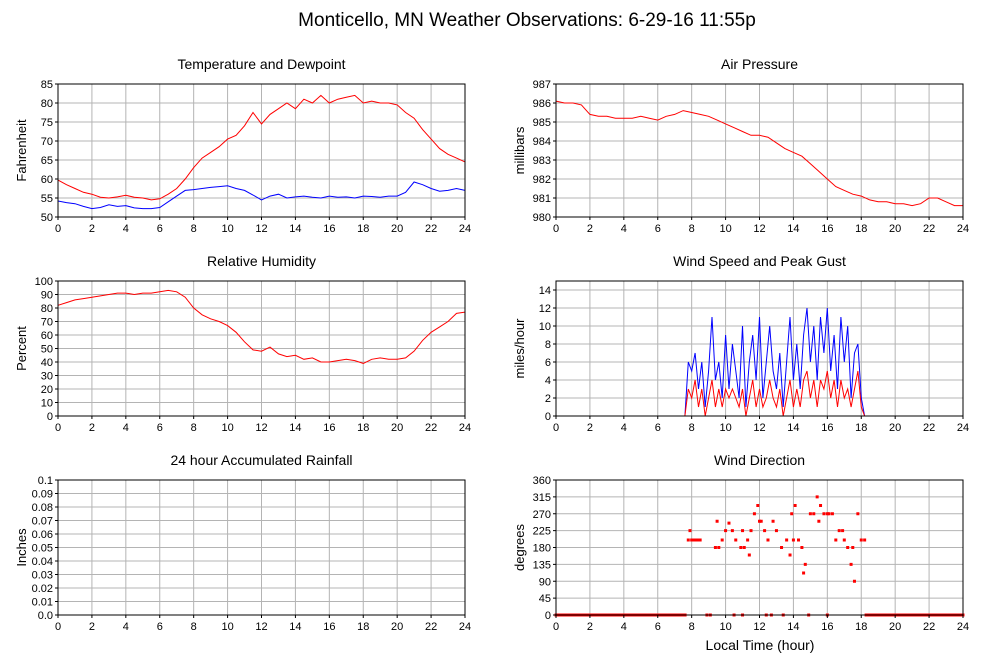  What do you see at coordinates (42, 603) in the screenshot?
I see `rain-y-tick-label: 0.01` at bounding box center [42, 603].